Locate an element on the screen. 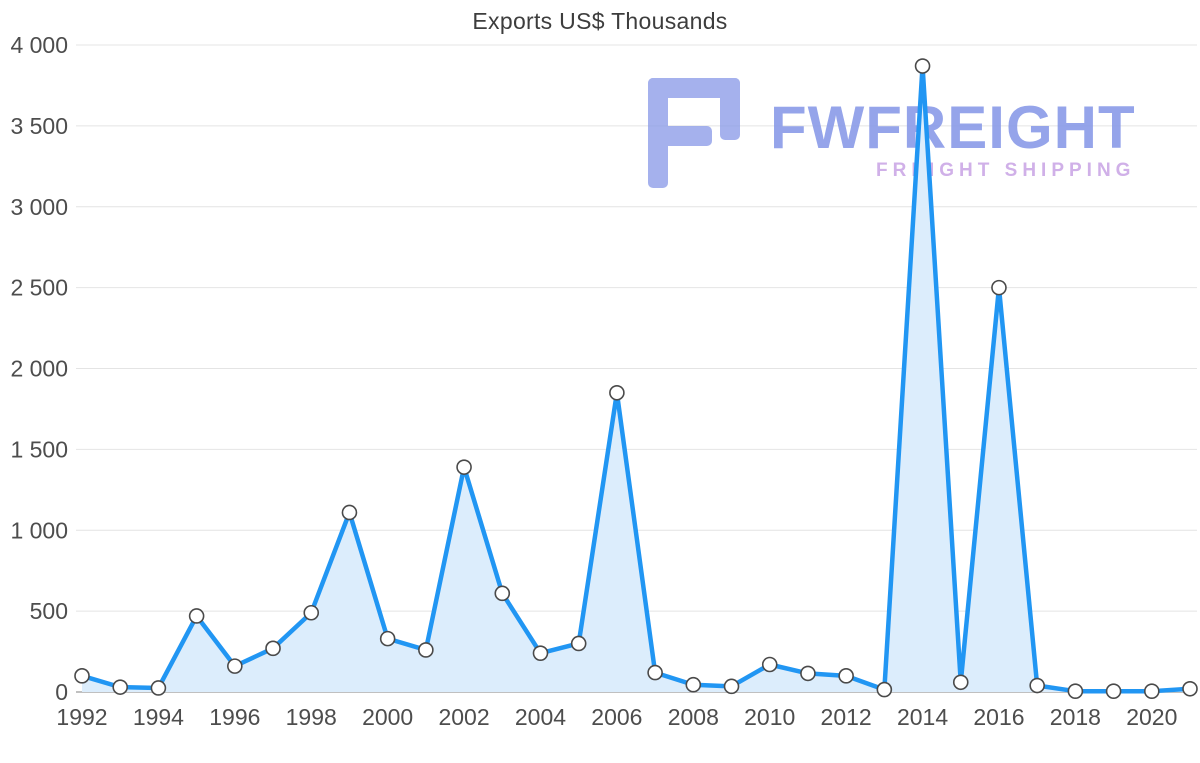 The image size is (1200, 763). x-tick-label: 2006 is located at coordinates (616, 717).